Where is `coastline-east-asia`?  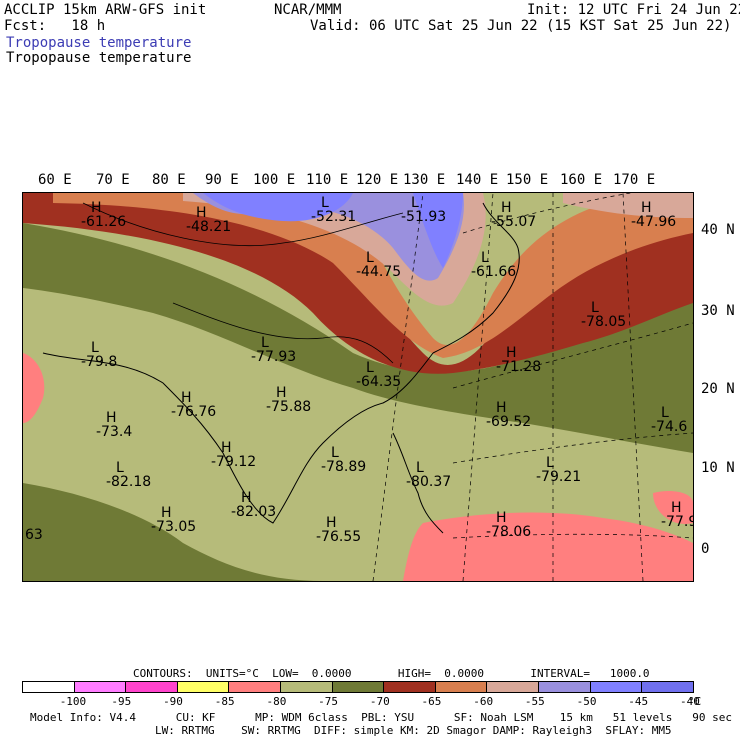 coastline-east-asia is located at coordinates (476, 278).